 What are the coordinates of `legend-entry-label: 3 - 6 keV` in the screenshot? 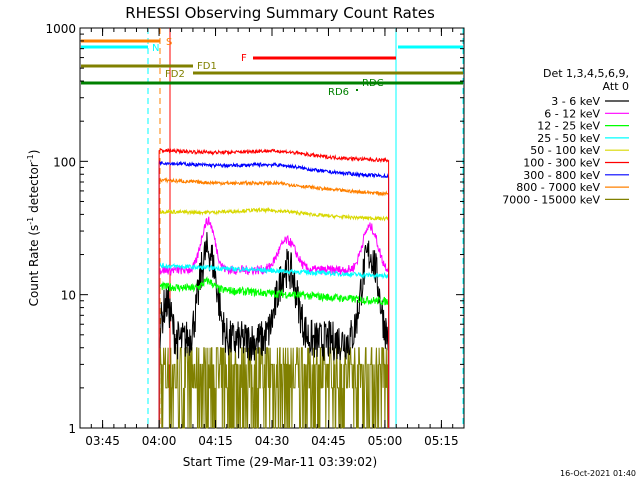 It's located at (575, 101).